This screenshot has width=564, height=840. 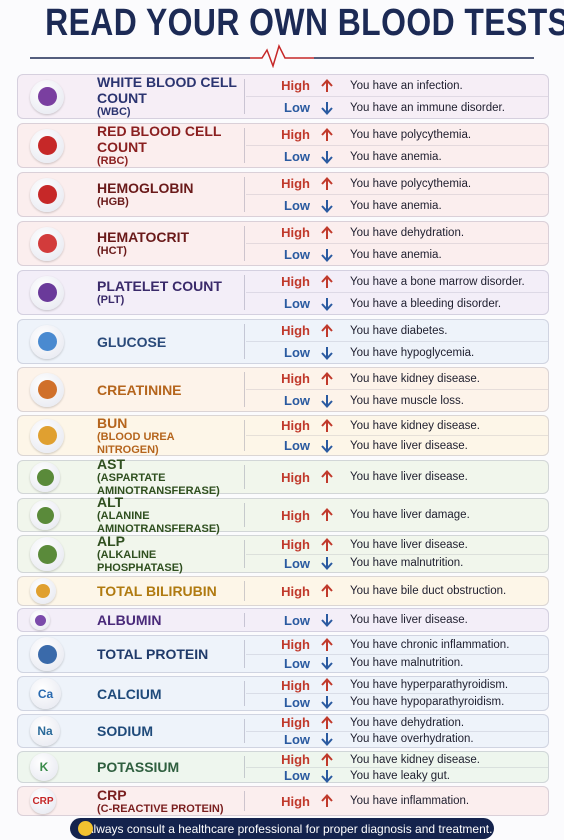 I want to click on result-row: Low You have malnutrition., so click(x=397, y=663).